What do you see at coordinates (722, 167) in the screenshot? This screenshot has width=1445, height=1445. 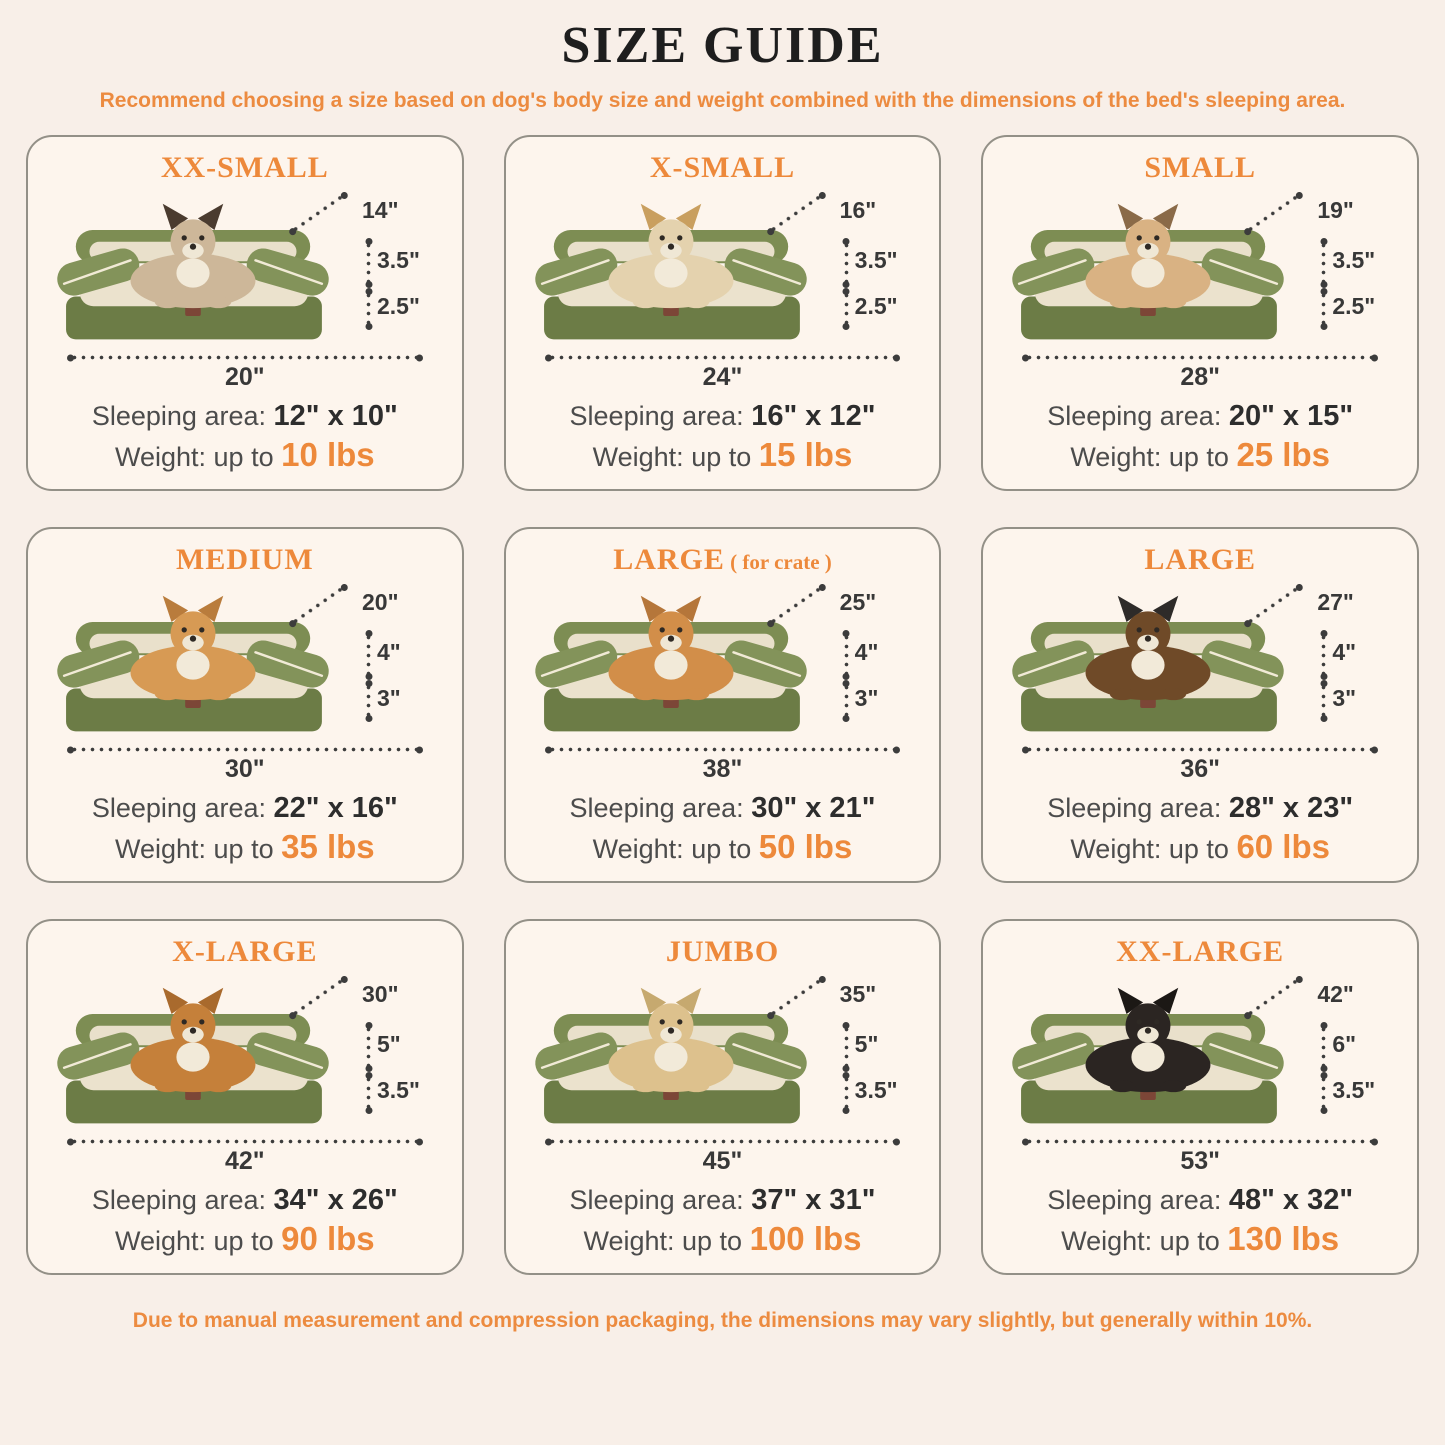 I see `size-name: X-SMALL` at bounding box center [722, 167].